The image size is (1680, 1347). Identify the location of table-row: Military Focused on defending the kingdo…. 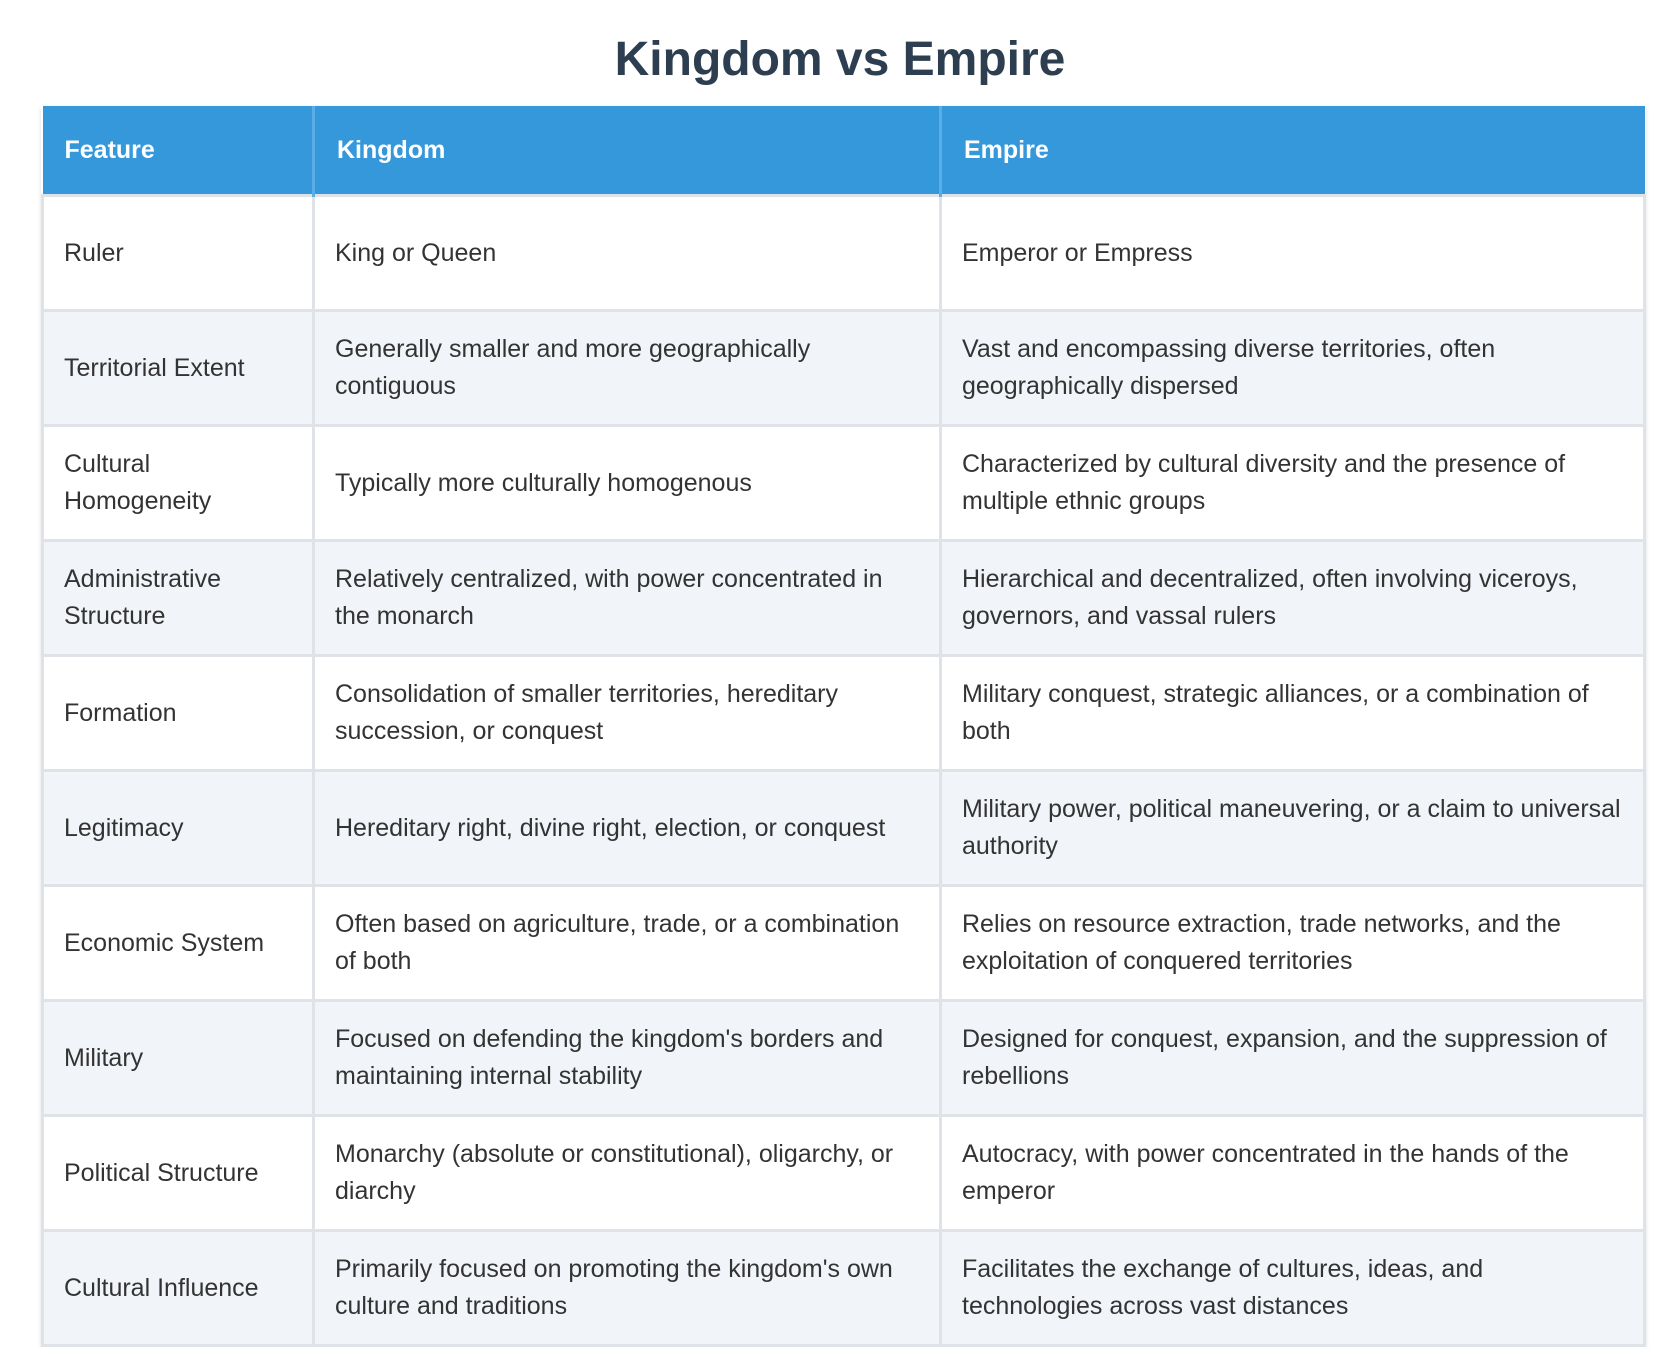
(843, 1058).